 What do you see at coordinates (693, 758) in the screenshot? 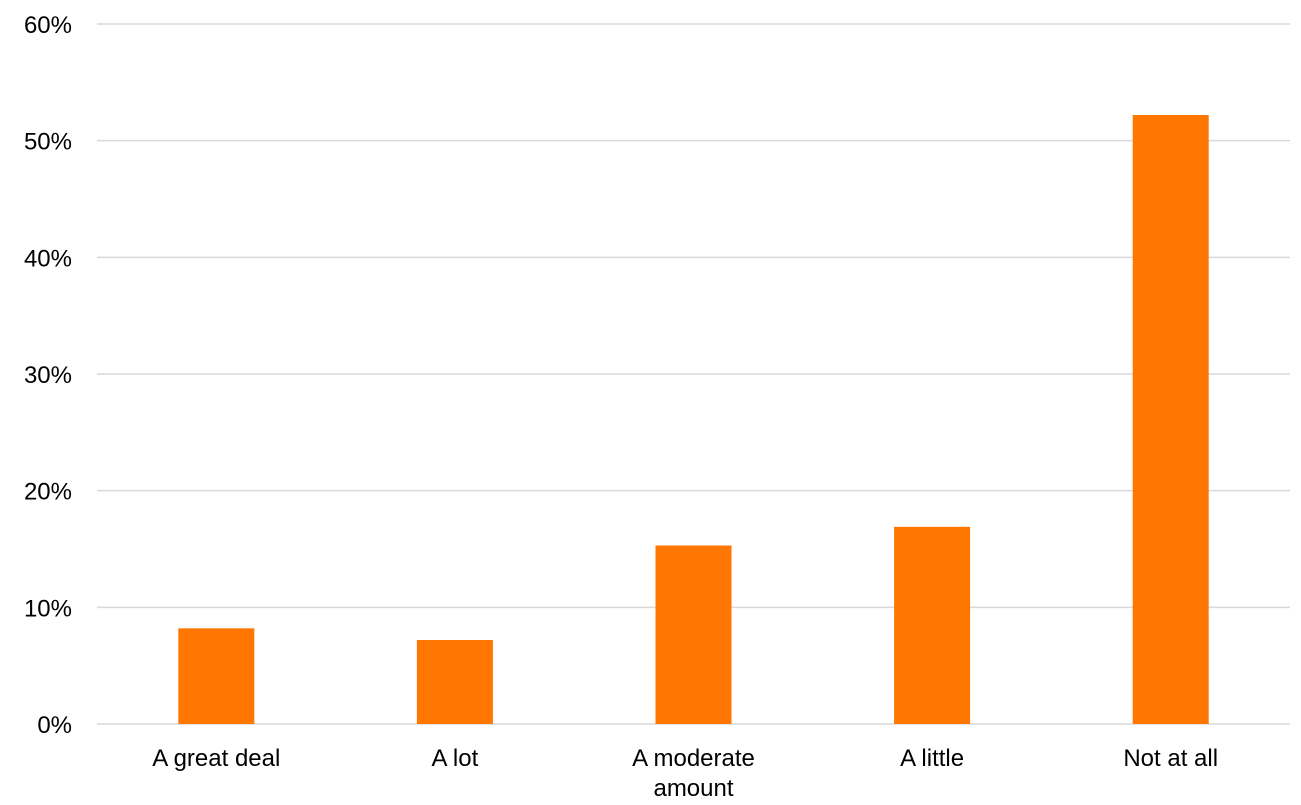
I see `x-category-label-line: A moderate` at bounding box center [693, 758].